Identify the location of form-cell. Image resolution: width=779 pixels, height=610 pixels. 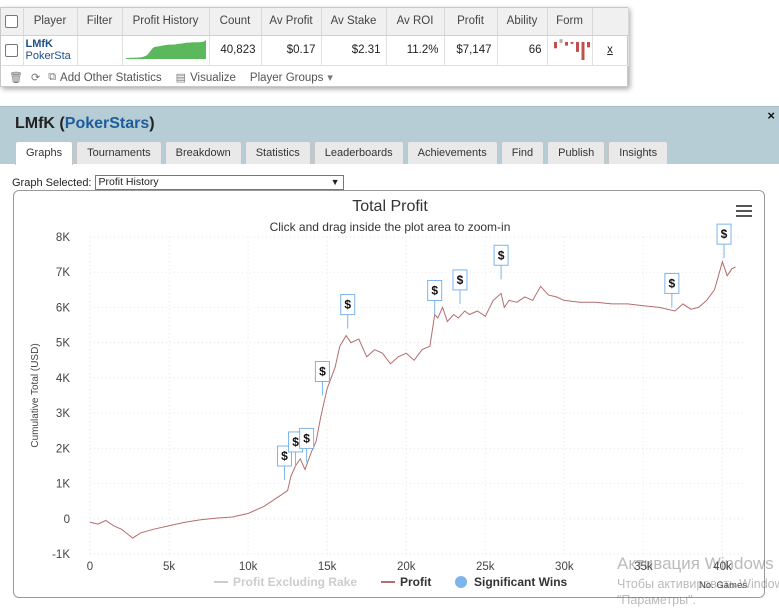
(570, 50).